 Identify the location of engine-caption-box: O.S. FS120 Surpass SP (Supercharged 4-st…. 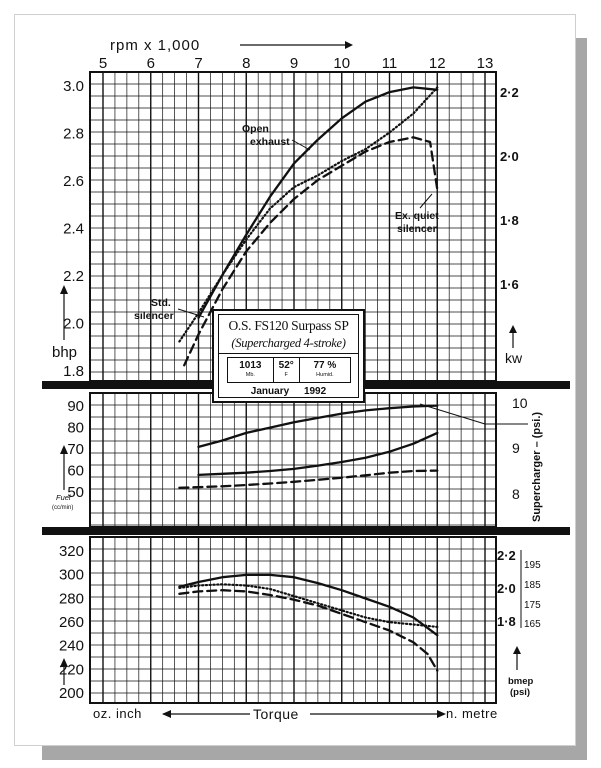
(288, 356).